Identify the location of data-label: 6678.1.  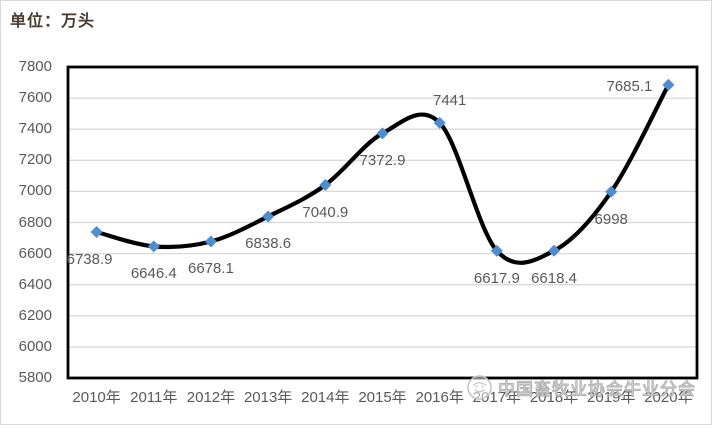
(211, 269).